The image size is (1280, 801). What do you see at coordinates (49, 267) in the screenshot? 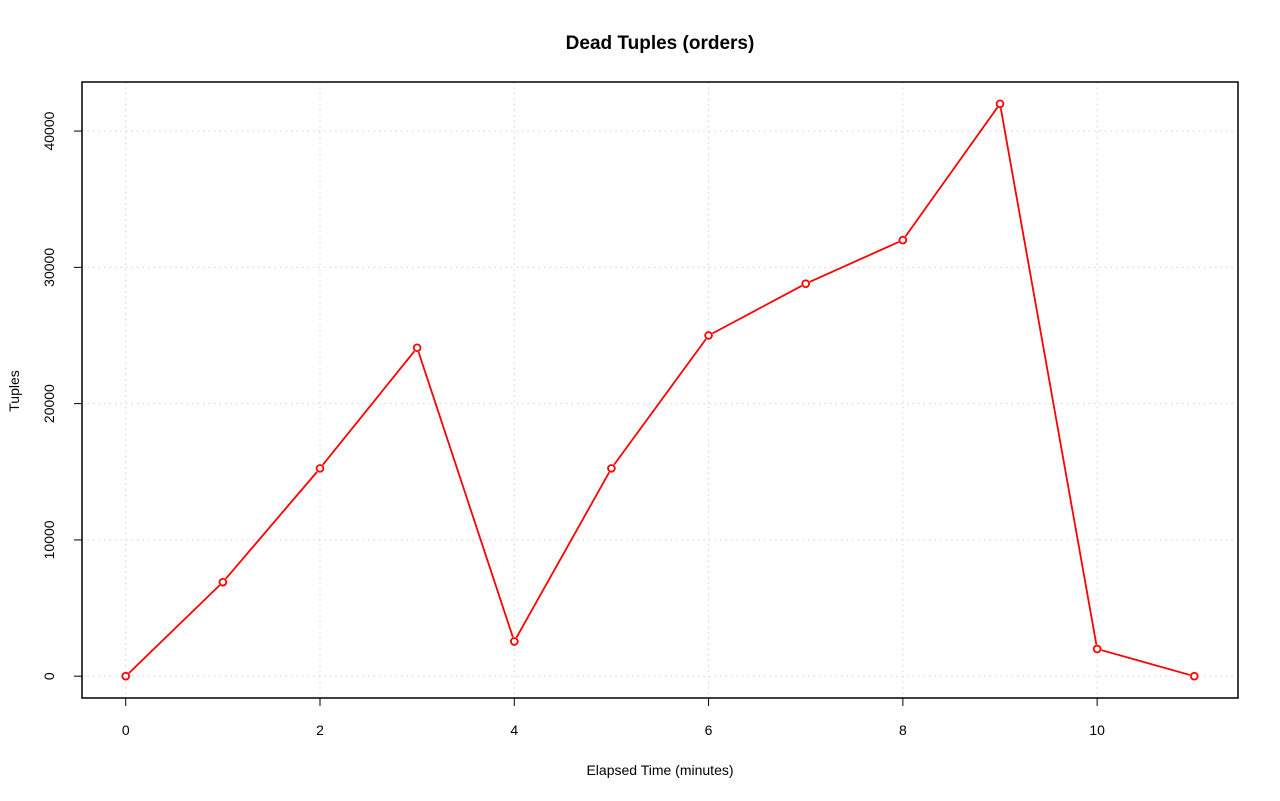
I see `y-tick-label: 30000` at bounding box center [49, 267].